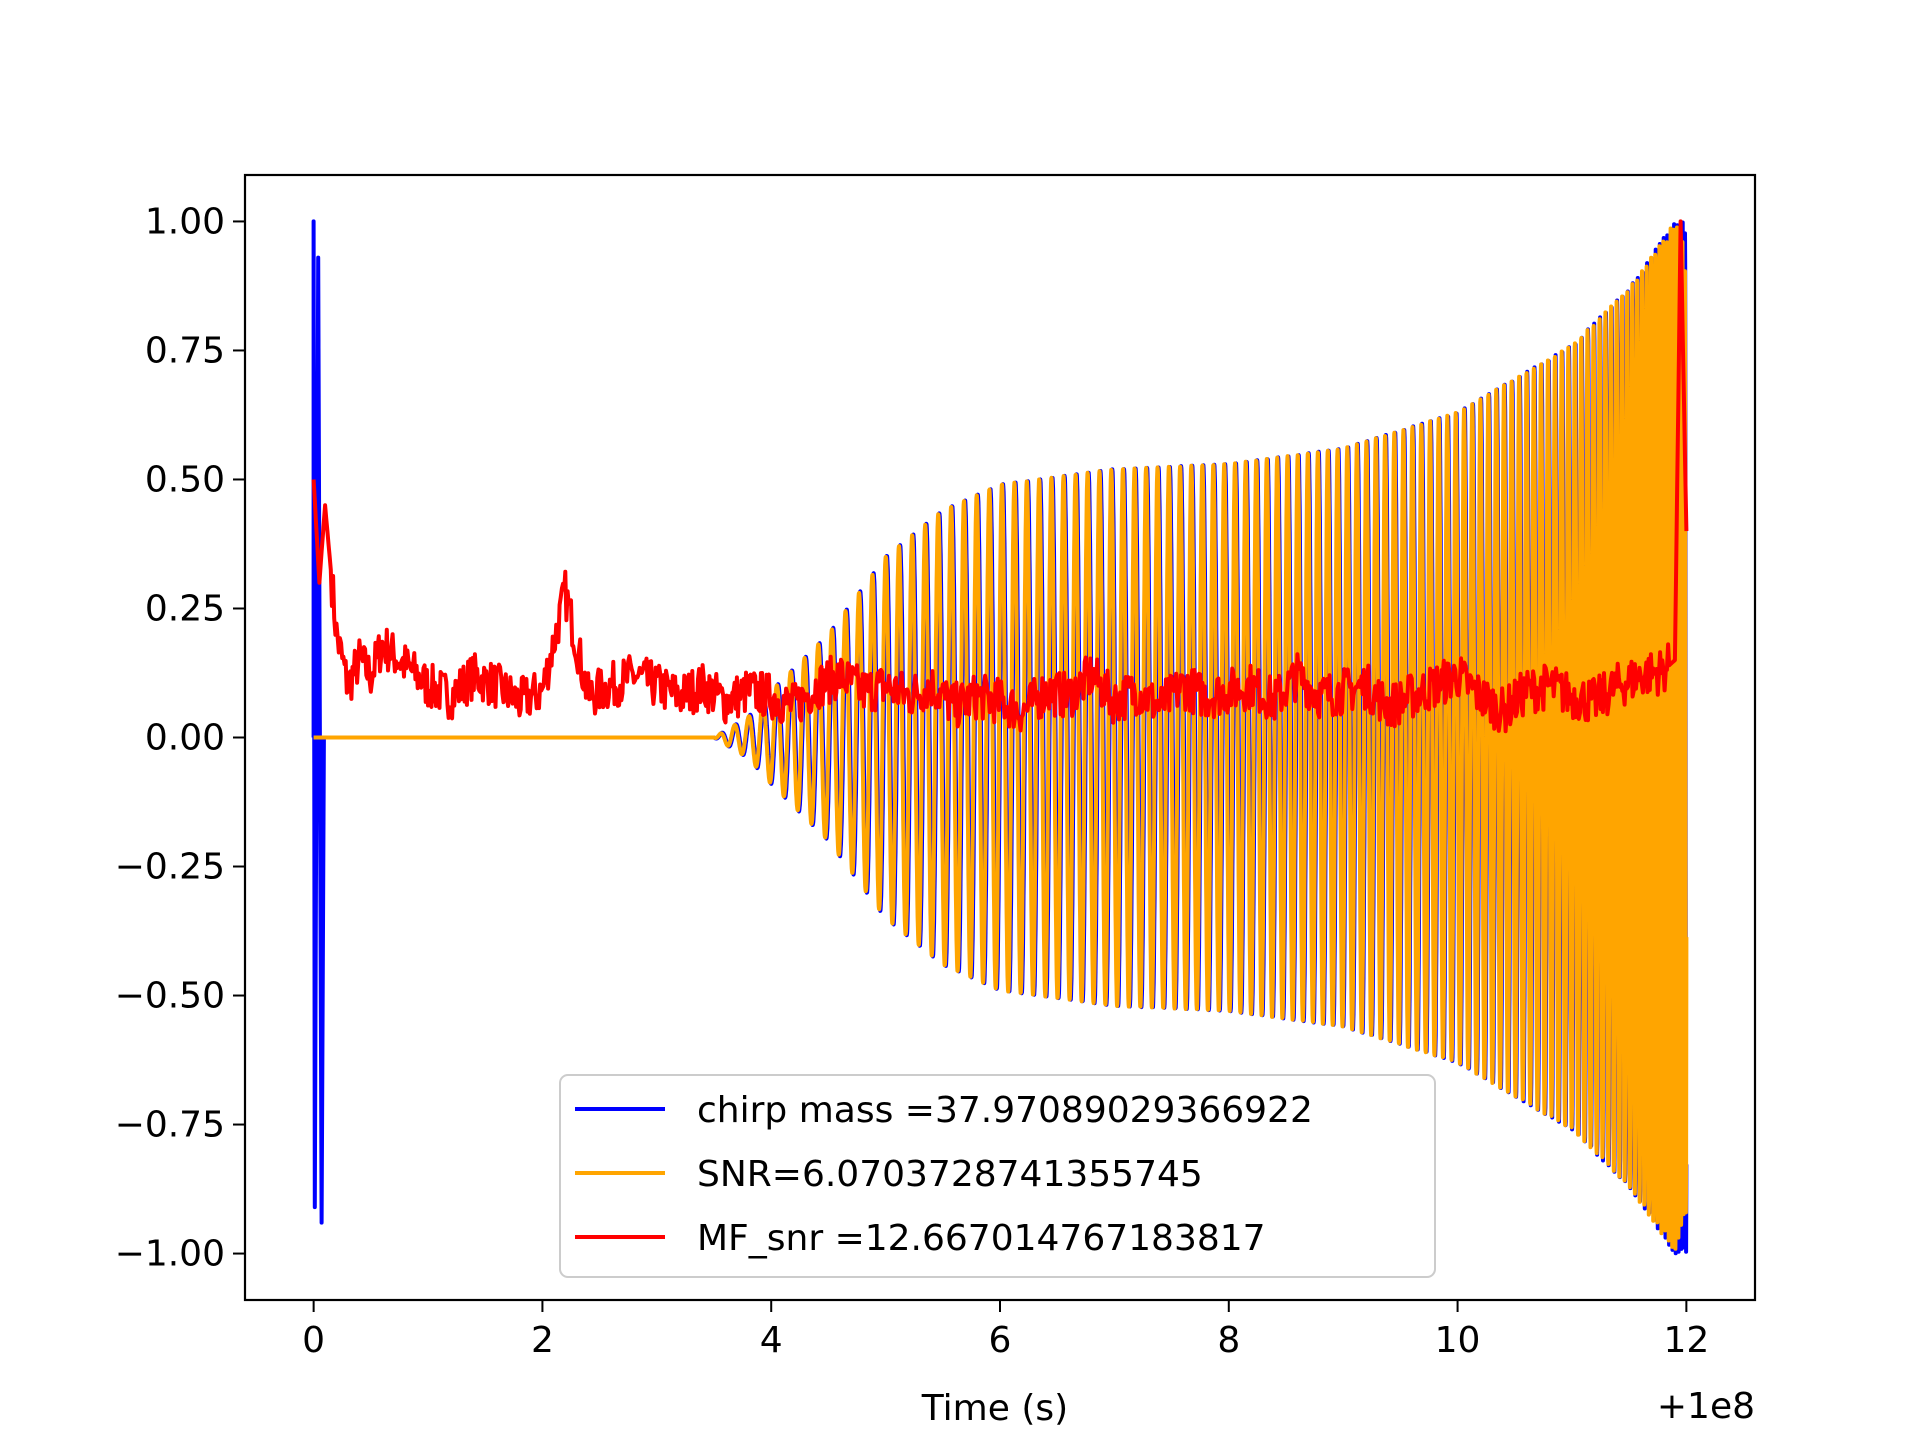 This screenshot has height=1440, width=1920. Describe the element at coordinates (185, 608) in the screenshot. I see `y-tick-label: 0.25` at that location.